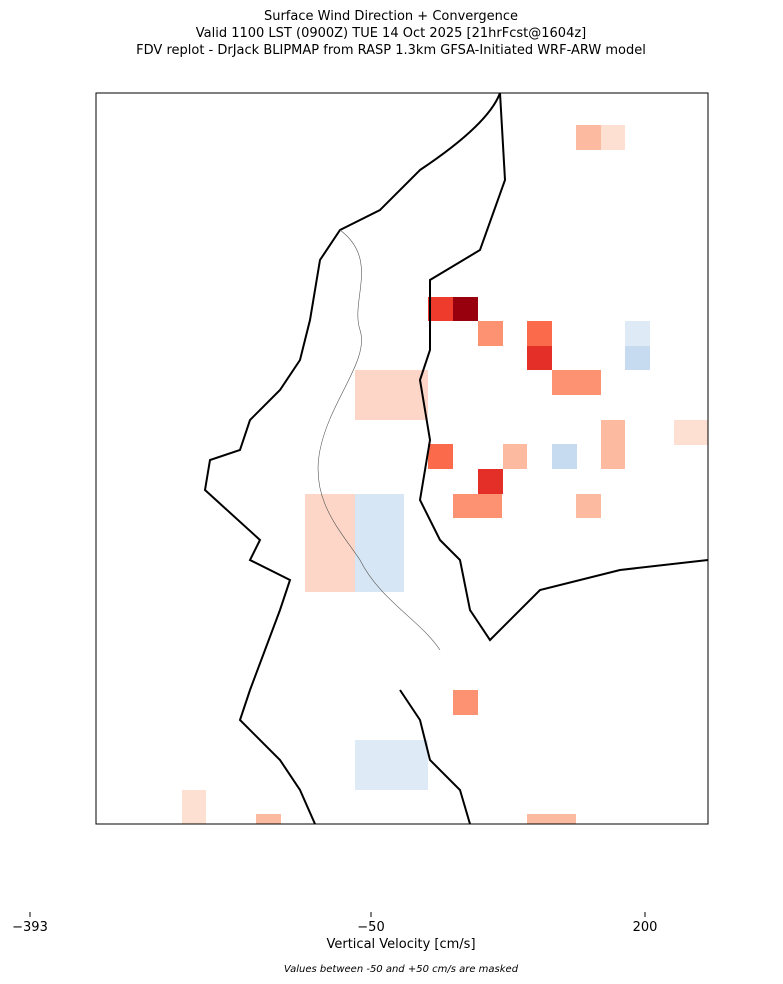 The image size is (783, 984). Describe the element at coordinates (645, 927) in the screenshot. I see `colorbar-tick-label: 200` at that location.